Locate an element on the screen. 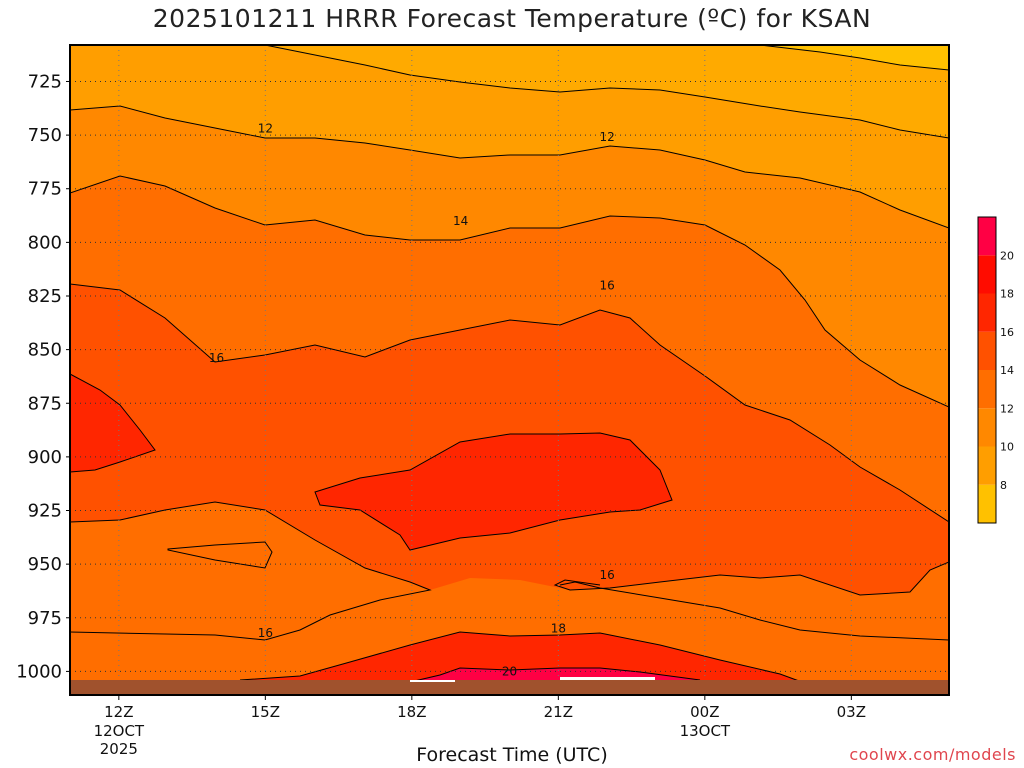  x-tick-label: 18Z is located at coordinates (411, 712).